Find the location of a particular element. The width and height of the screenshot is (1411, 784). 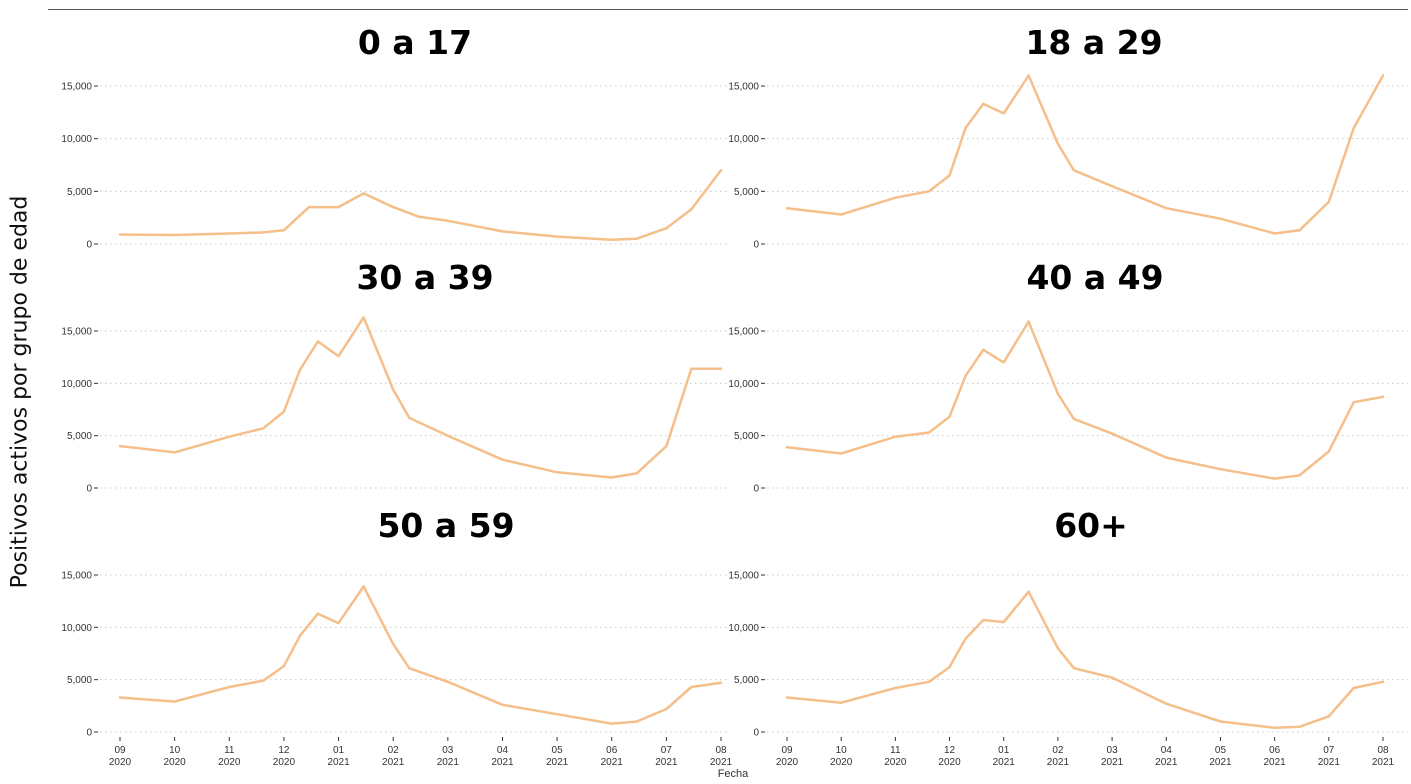

x-tick-year-5-5: 2021 is located at coordinates (1058, 762).